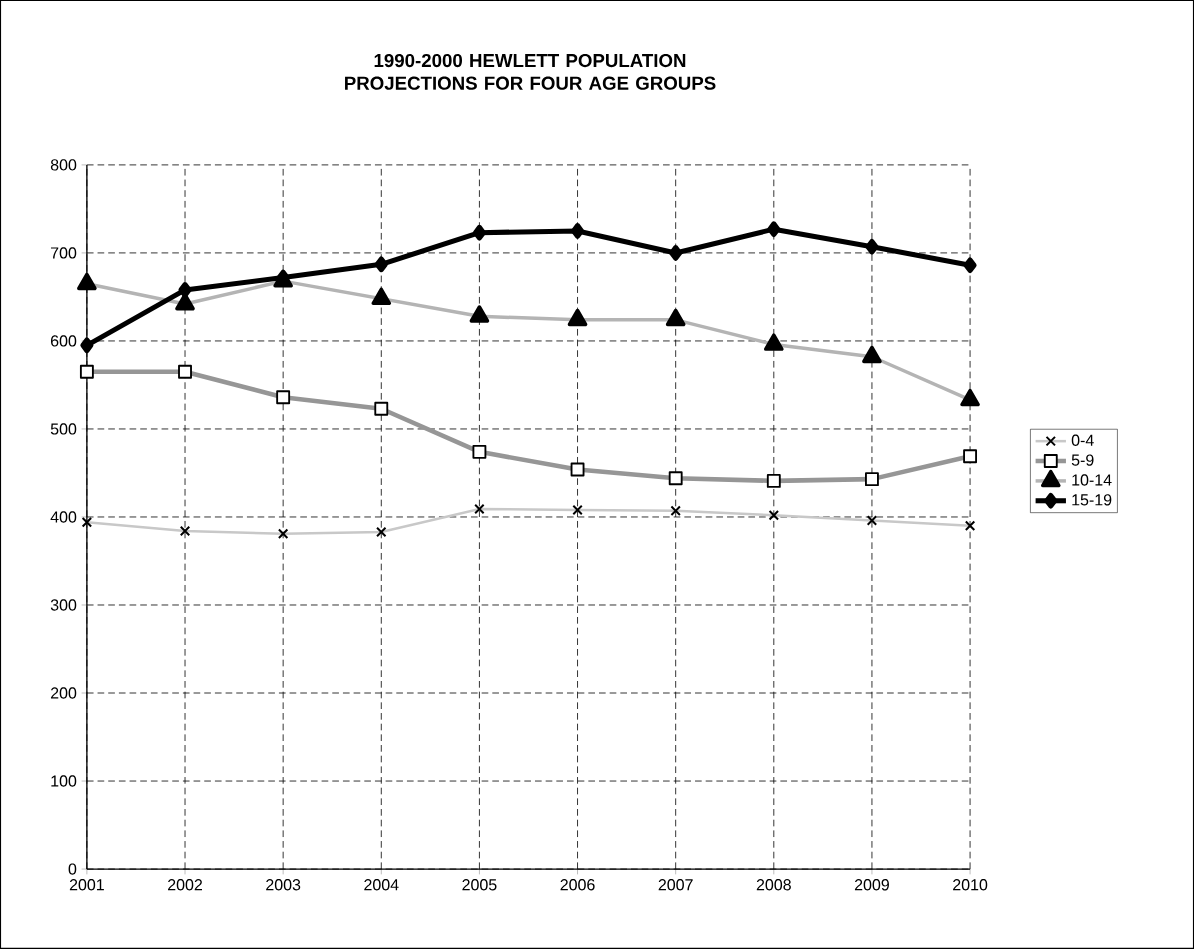 The image size is (1194, 949). Describe the element at coordinates (381, 885) in the screenshot. I see `x-tick-label: 2004` at that location.